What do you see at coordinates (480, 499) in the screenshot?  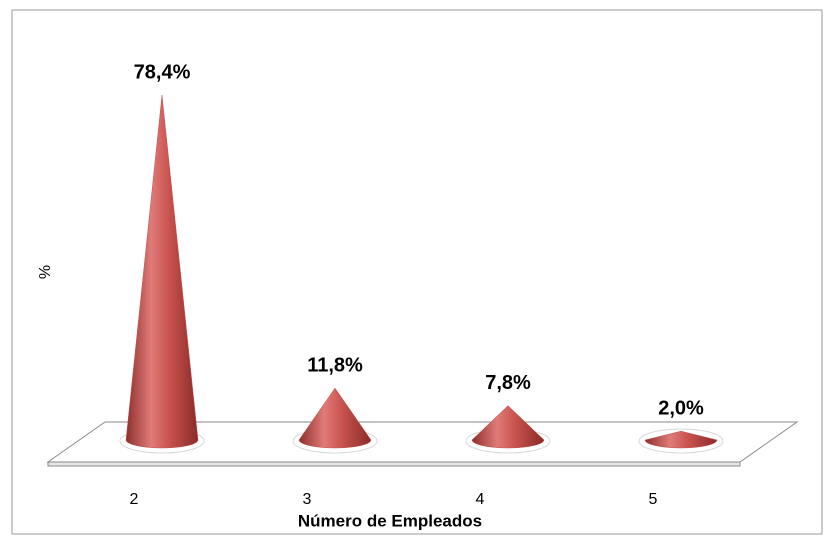 I see `x-tick-label: 4` at bounding box center [480, 499].